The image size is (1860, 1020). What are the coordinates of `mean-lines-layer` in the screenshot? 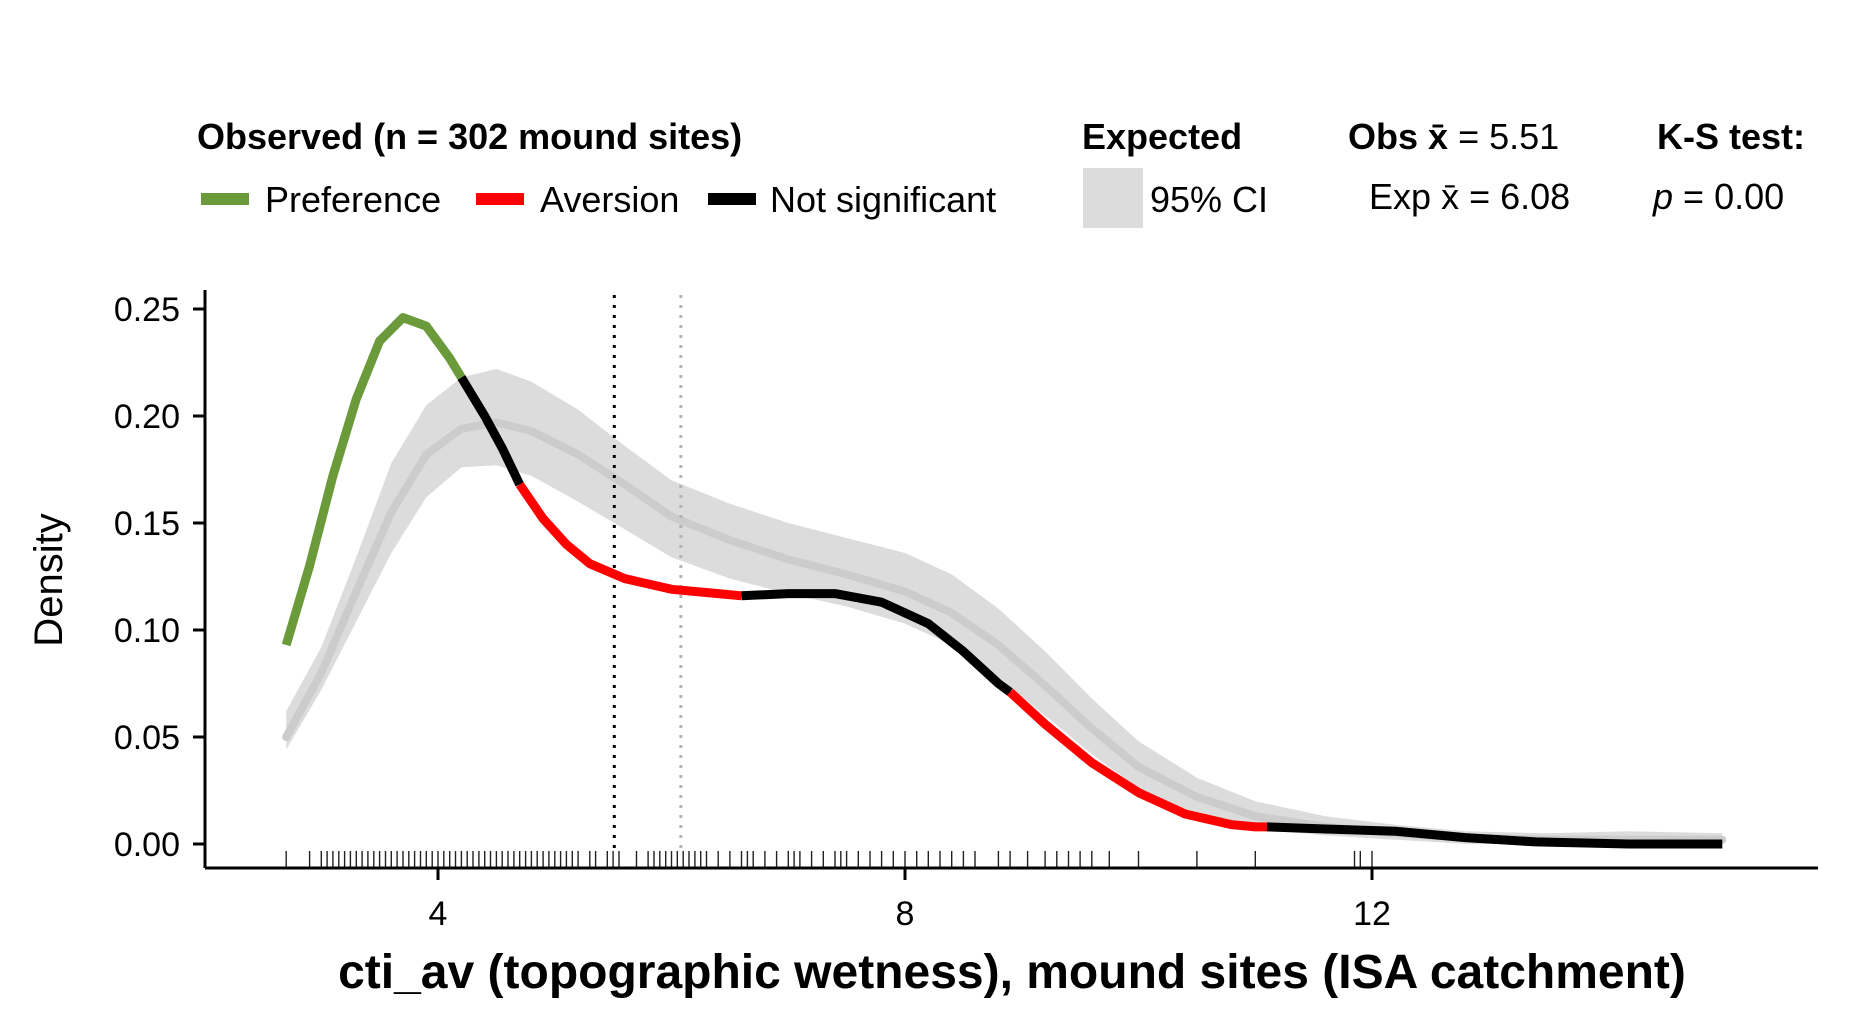 It's located at (647, 572).